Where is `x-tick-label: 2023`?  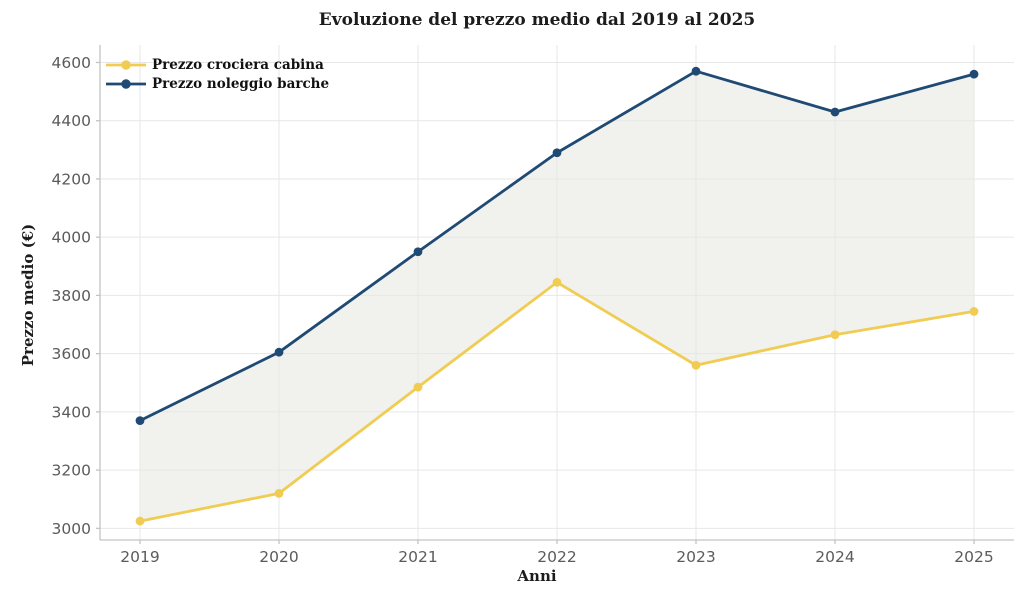
x-tick-label: 2023 is located at coordinates (695, 557).